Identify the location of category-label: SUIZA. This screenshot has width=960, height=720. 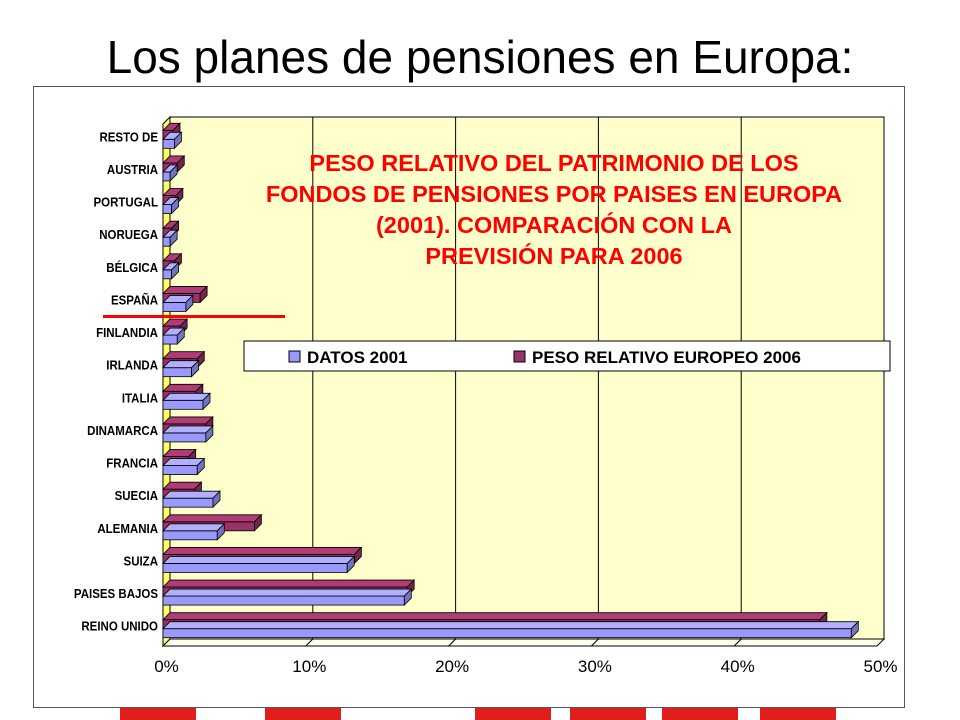
(141, 561).